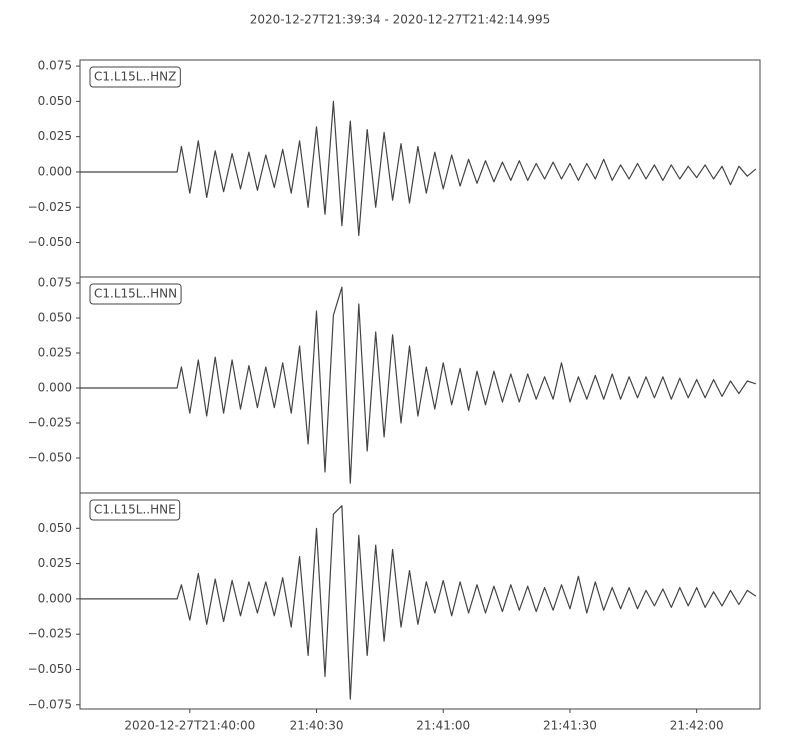 This screenshot has width=800, height=754. Describe the element at coordinates (570, 726) in the screenshot. I see `x-tick-label: 21:41:30` at that location.